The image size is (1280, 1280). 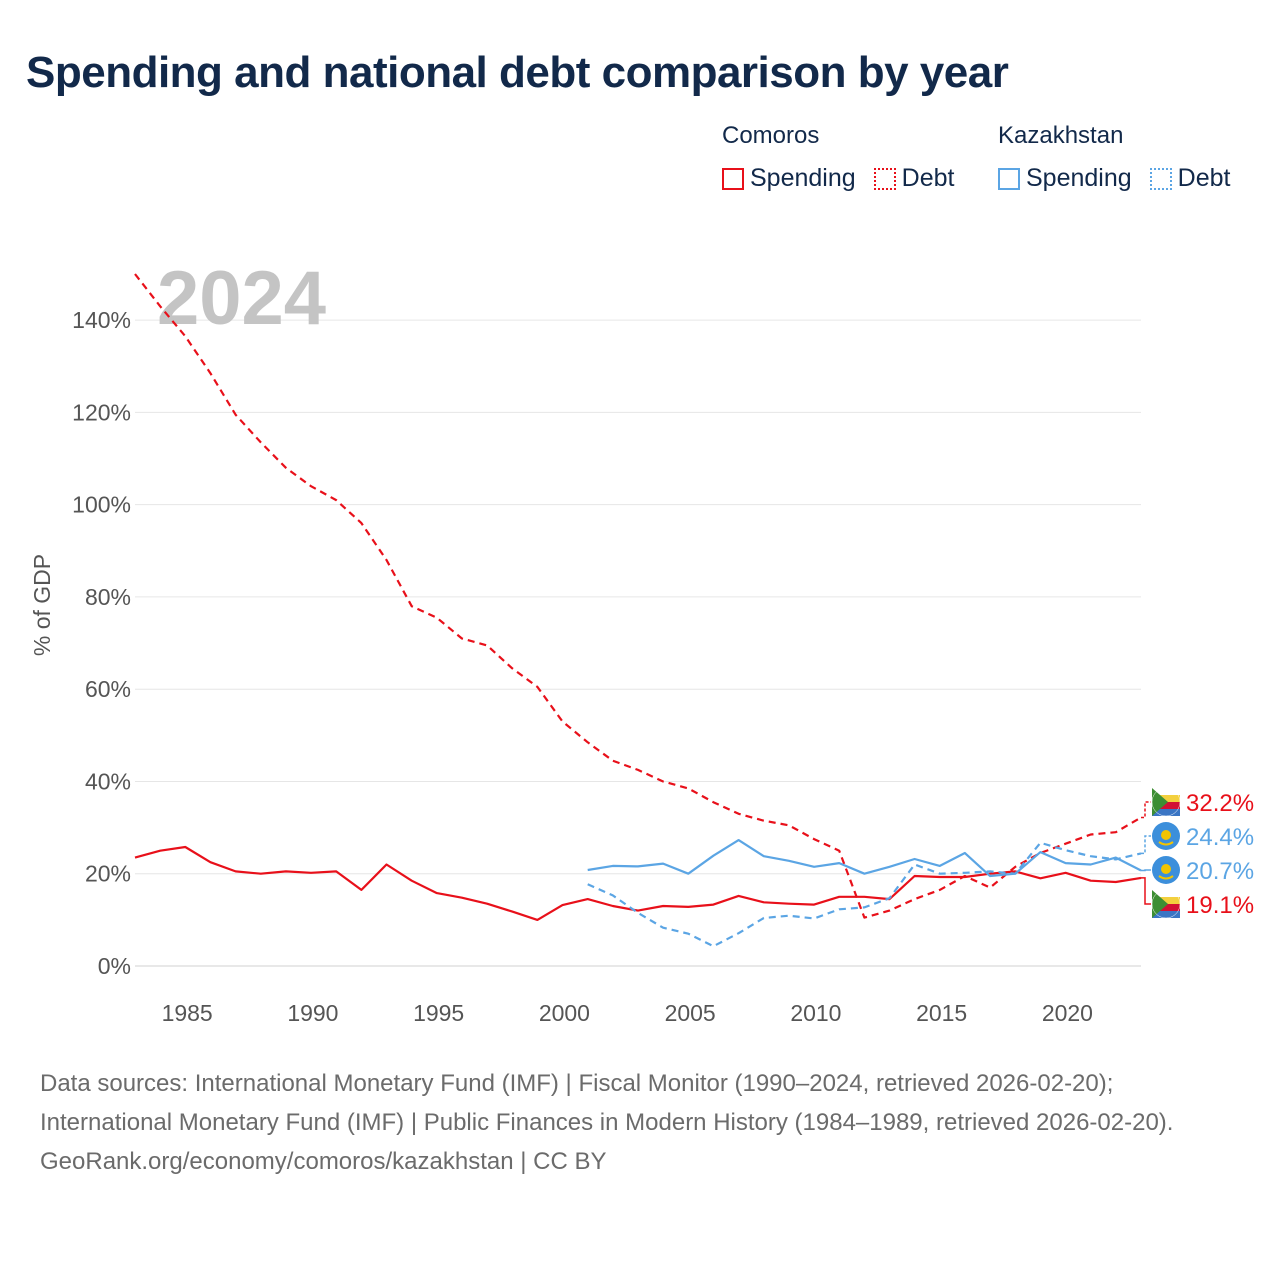 I want to click on legend-item-kazakhstan-spending: Spending, so click(x=1065, y=178).